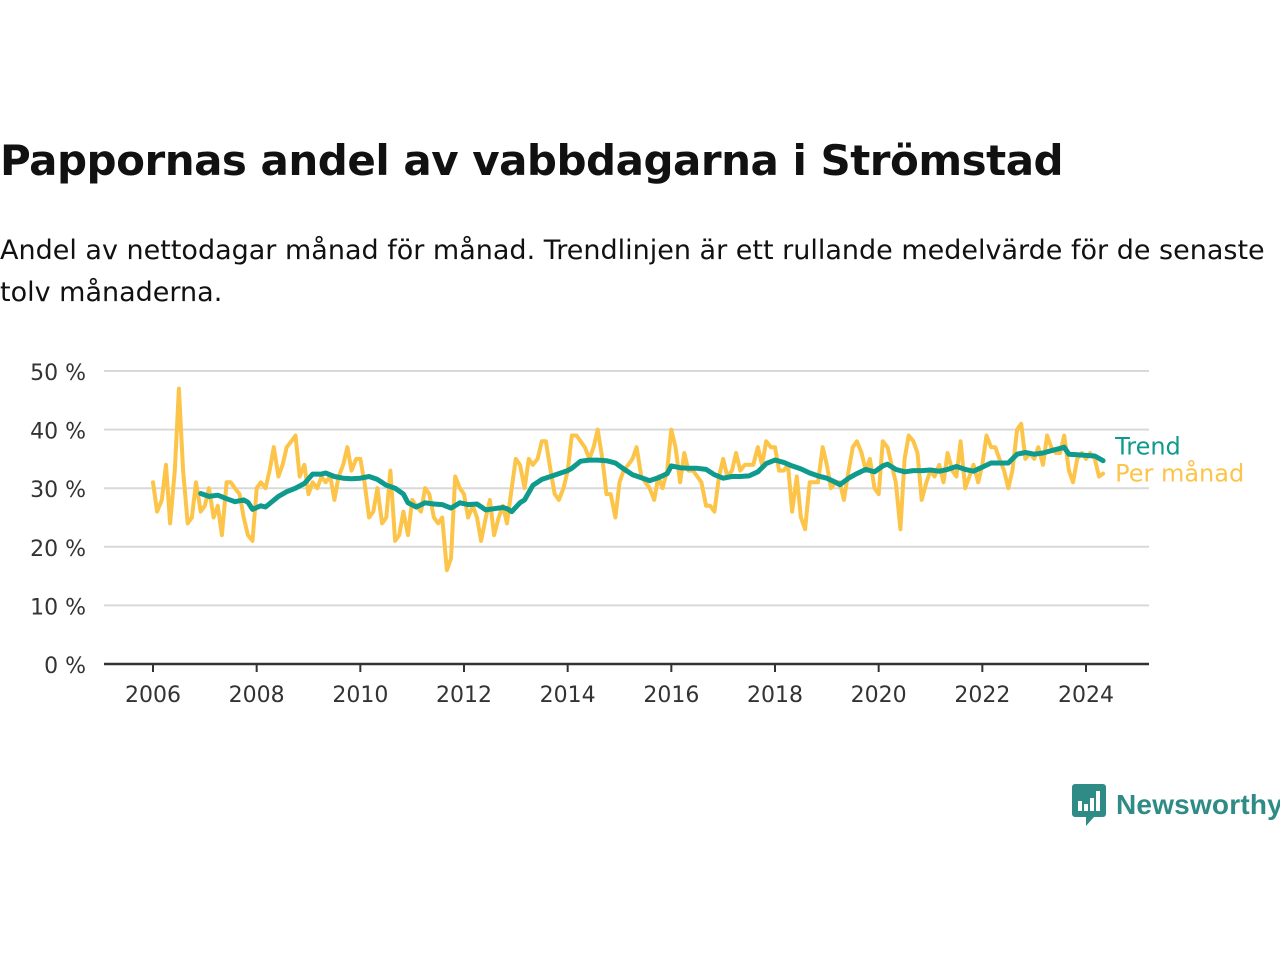 The height and width of the screenshot is (960, 1280). Describe the element at coordinates (464, 695) in the screenshot. I see `x-tick-label: 2012` at that location.